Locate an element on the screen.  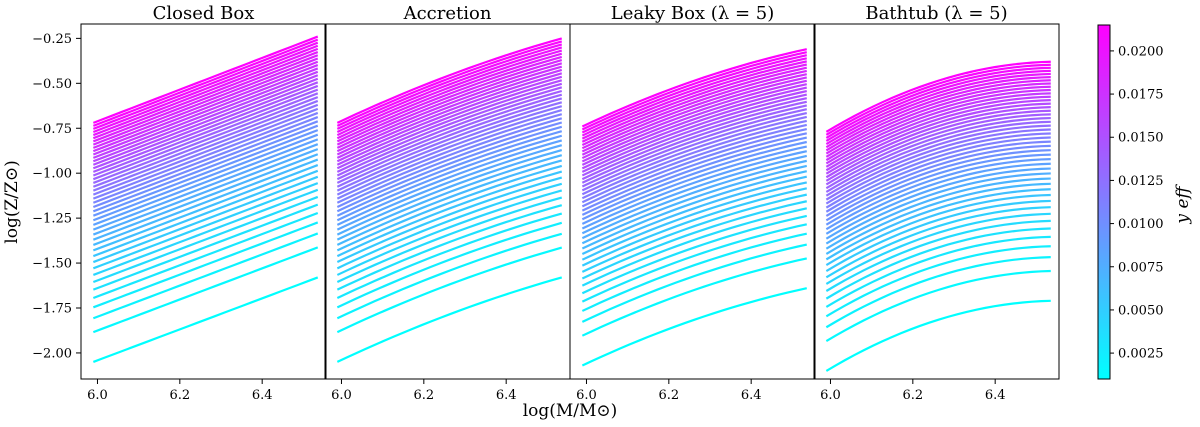
colorbar-tick-label: 0.0175 is located at coordinates (1141, 95).